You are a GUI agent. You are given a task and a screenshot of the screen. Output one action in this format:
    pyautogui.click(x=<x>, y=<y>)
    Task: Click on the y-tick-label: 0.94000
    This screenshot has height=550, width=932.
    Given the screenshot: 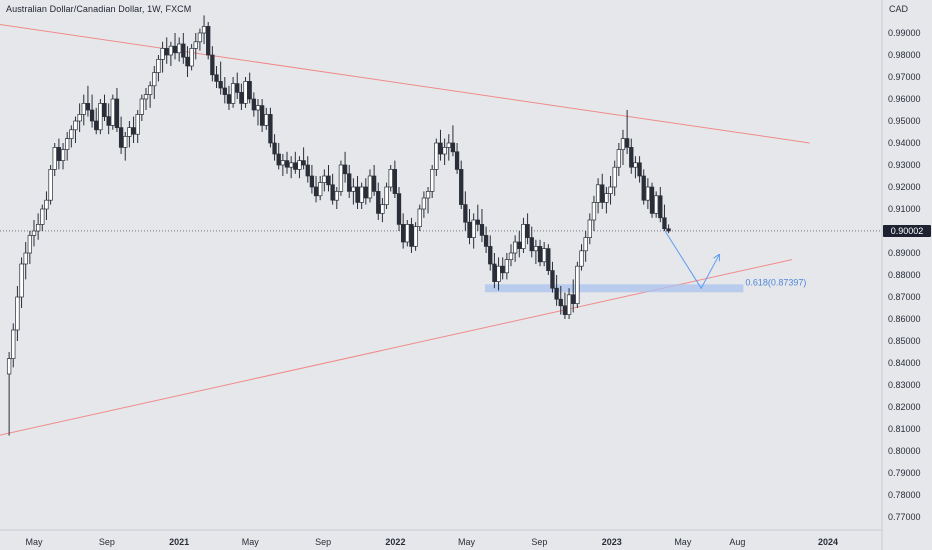 What is the action you would take?
    pyautogui.click(x=904, y=143)
    